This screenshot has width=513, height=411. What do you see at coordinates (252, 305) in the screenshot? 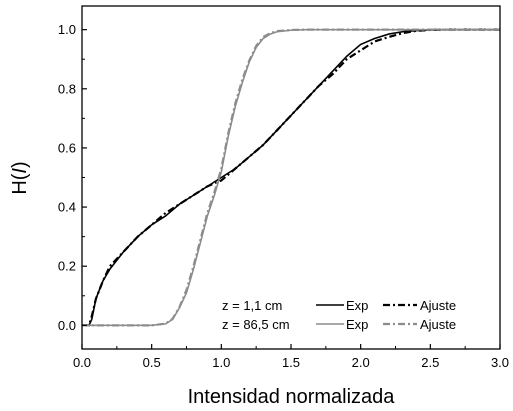
I see `legend-row1-label: z = 1,1 cm` at bounding box center [252, 305].